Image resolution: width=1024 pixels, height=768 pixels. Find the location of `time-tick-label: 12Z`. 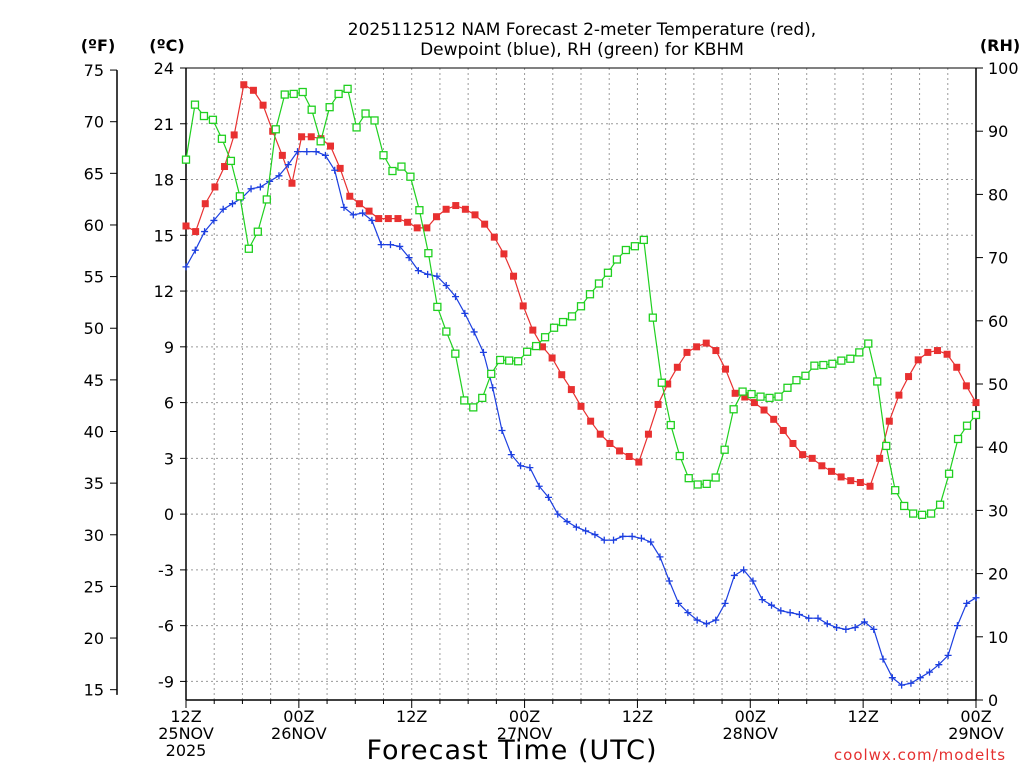

time-tick-label: 12Z is located at coordinates (185, 716).